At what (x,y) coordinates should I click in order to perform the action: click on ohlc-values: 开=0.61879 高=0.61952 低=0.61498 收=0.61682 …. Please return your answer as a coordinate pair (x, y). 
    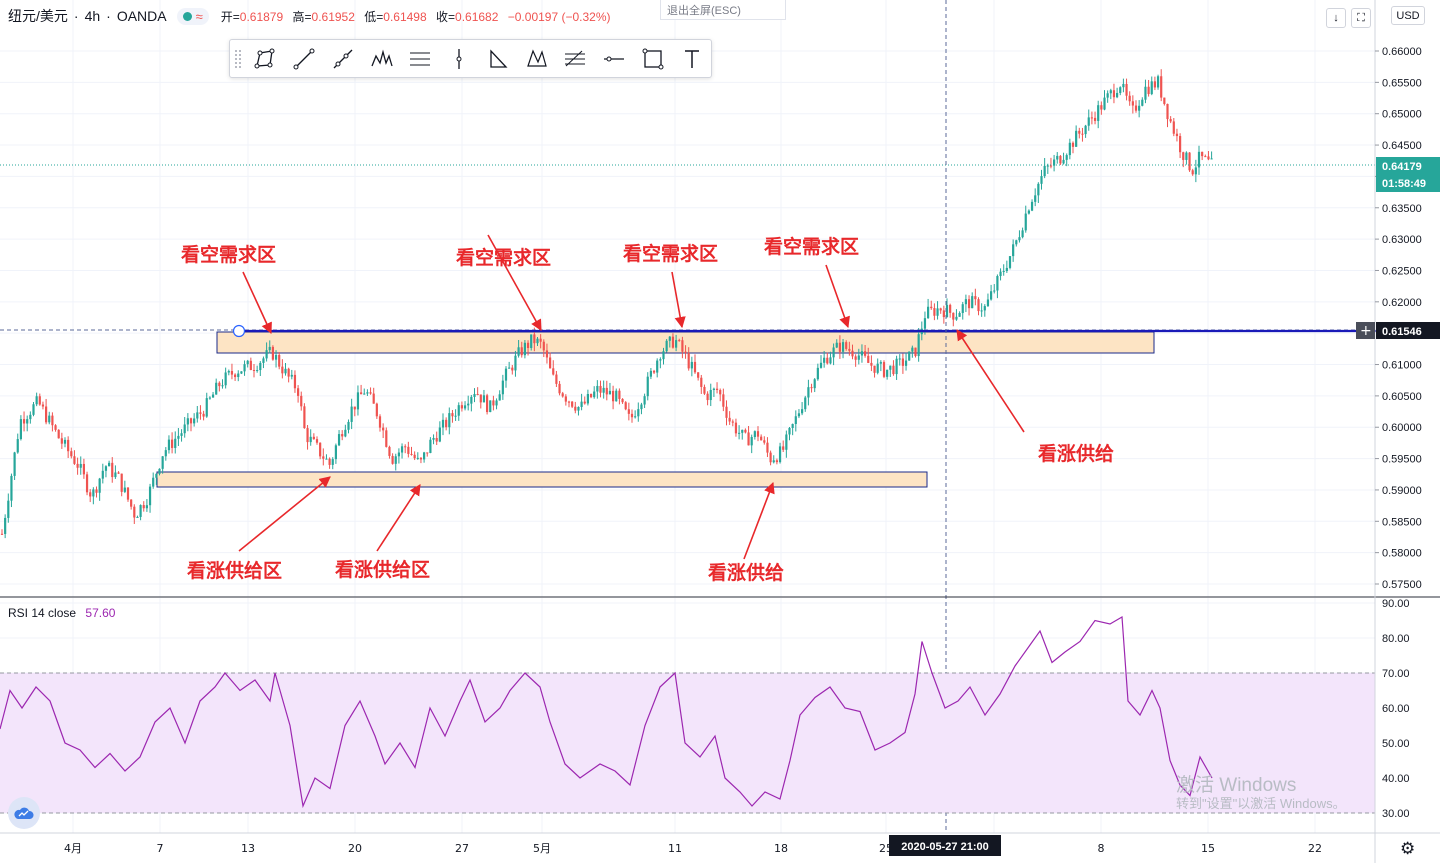
    Looking at the image, I should click on (415, 16).